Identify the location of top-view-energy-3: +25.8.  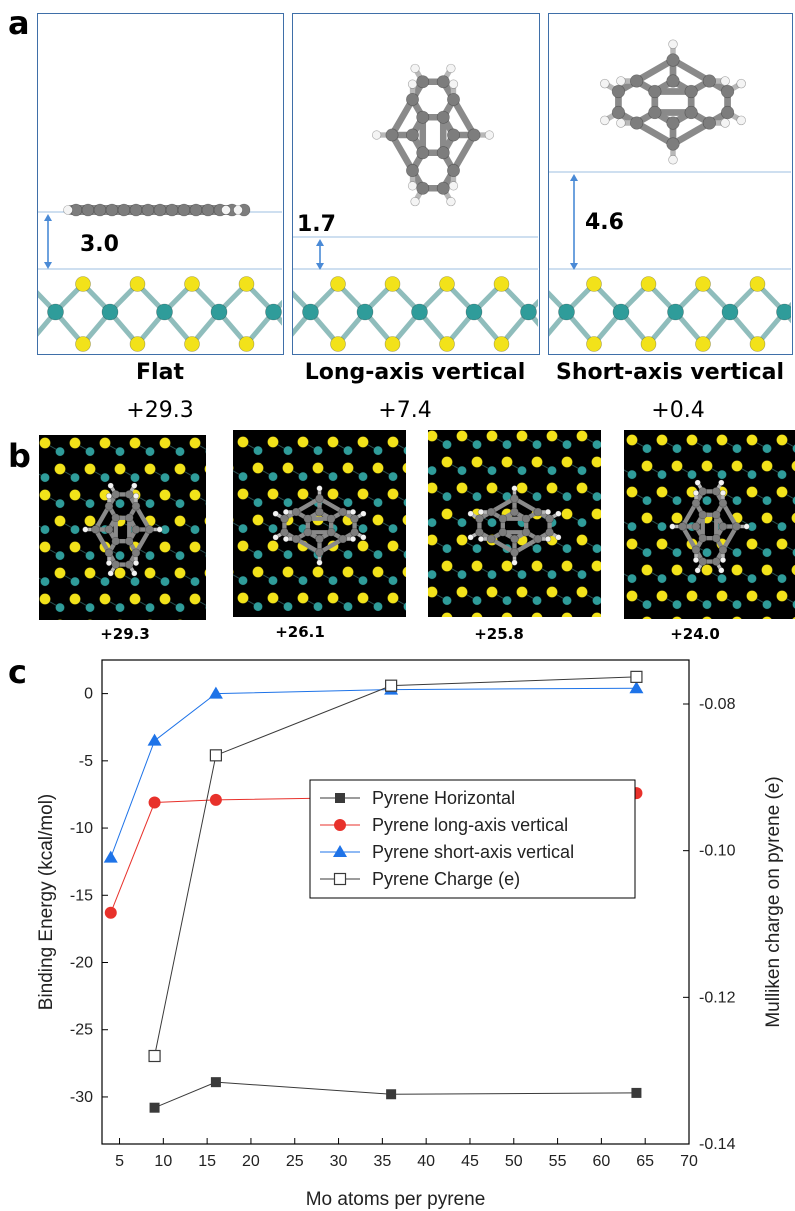
(499, 634).